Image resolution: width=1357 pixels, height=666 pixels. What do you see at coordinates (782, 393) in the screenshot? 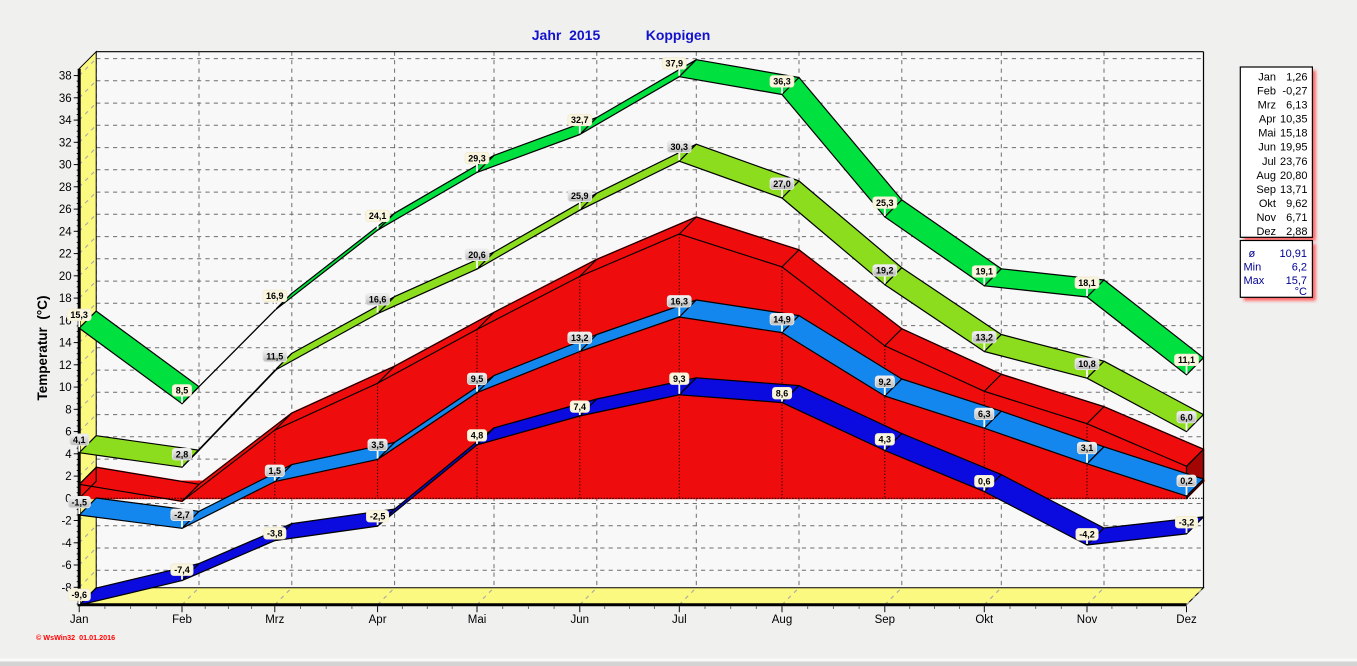
I see `svg-text: 8,6` at bounding box center [782, 393].